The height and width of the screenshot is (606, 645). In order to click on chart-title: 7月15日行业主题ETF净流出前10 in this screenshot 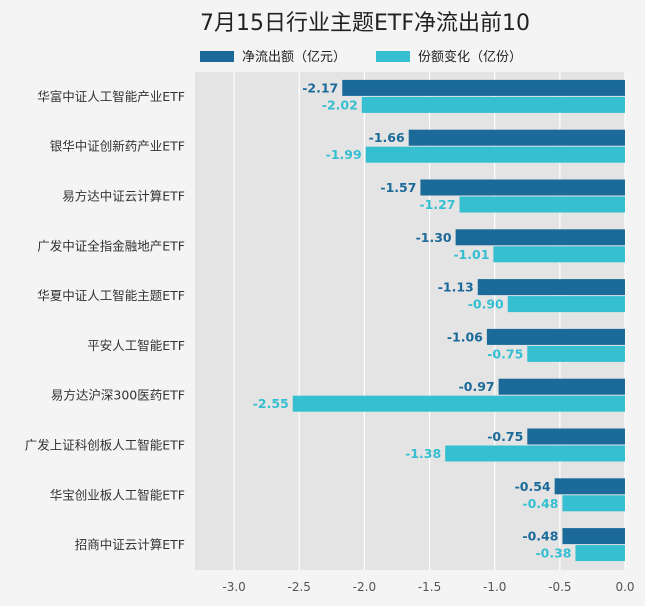, I will do `click(365, 23)`.